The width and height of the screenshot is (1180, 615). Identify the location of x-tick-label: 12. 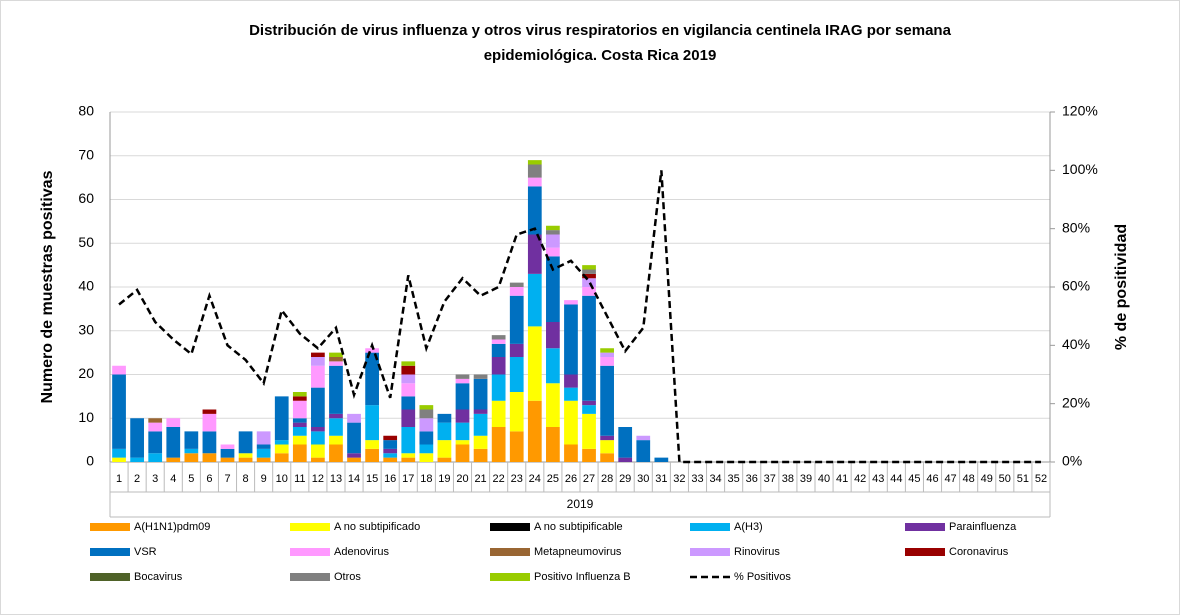
(318, 479).